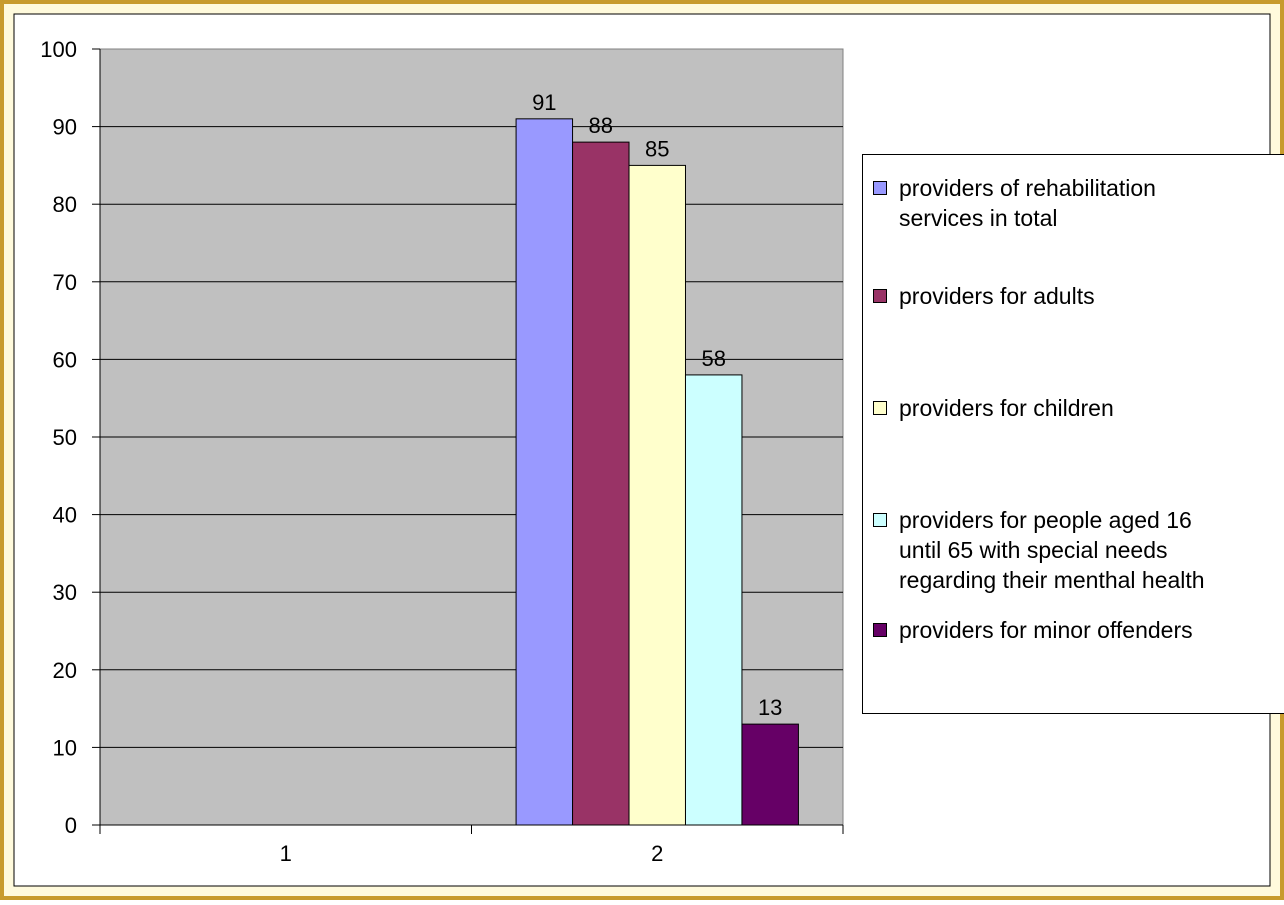 This screenshot has height=905, width=1284. I want to click on y-tick-label: 60, so click(65, 359).